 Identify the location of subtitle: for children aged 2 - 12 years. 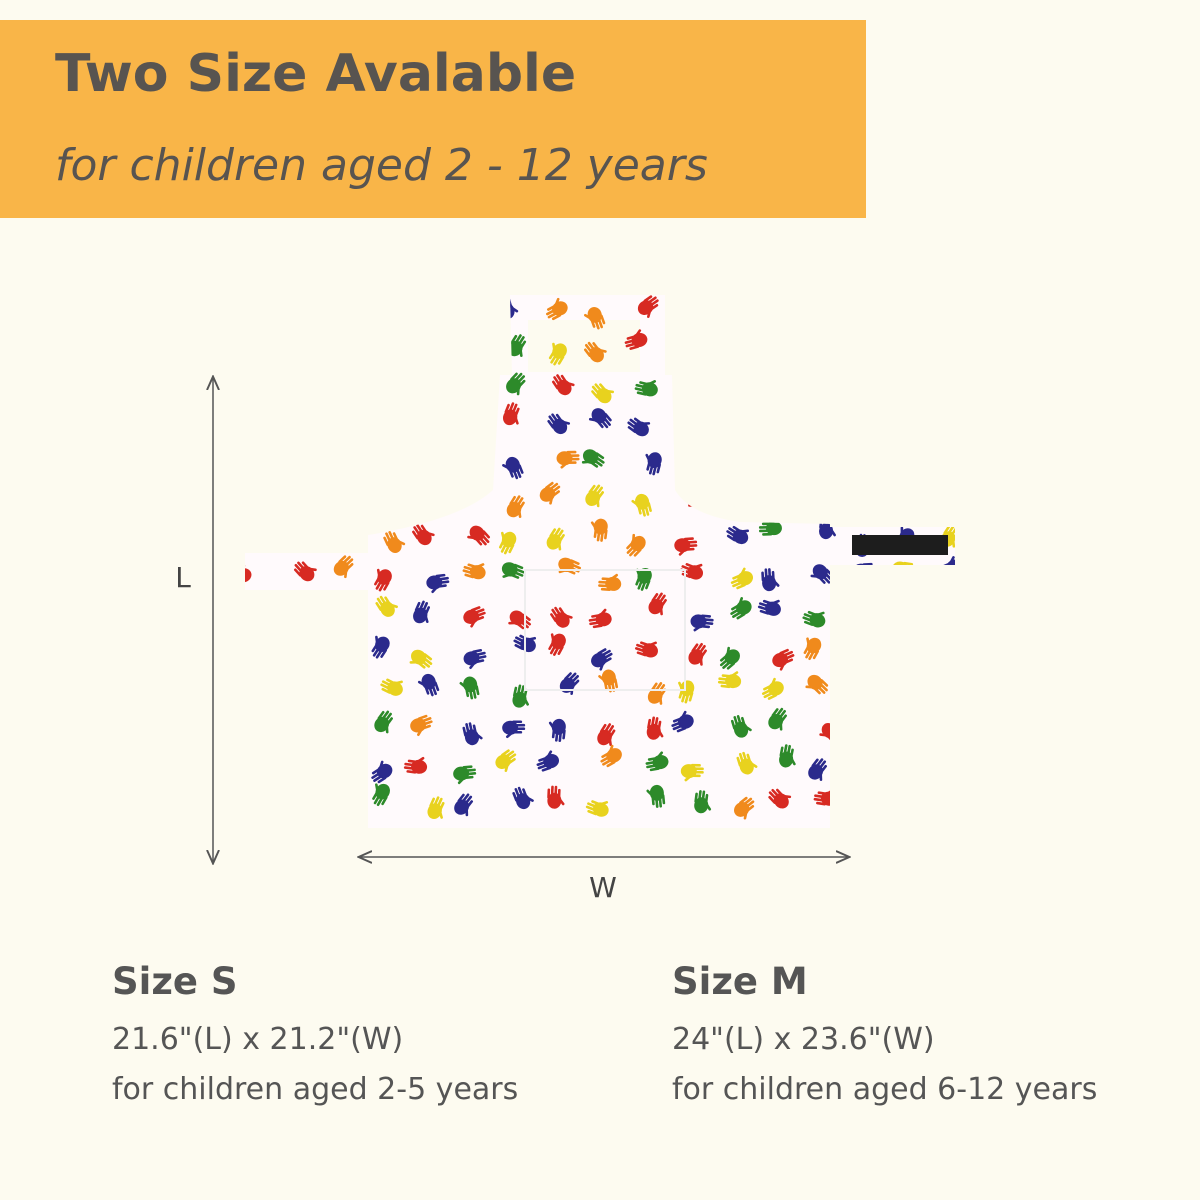
(381, 165).